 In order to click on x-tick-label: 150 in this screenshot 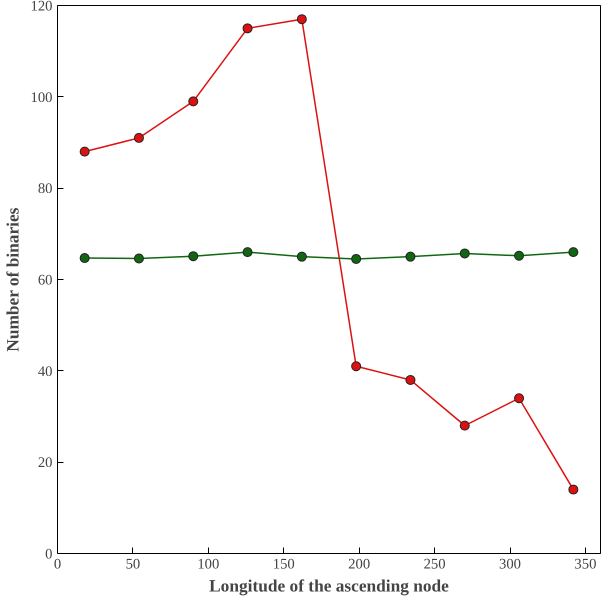, I will do `click(283, 564)`.